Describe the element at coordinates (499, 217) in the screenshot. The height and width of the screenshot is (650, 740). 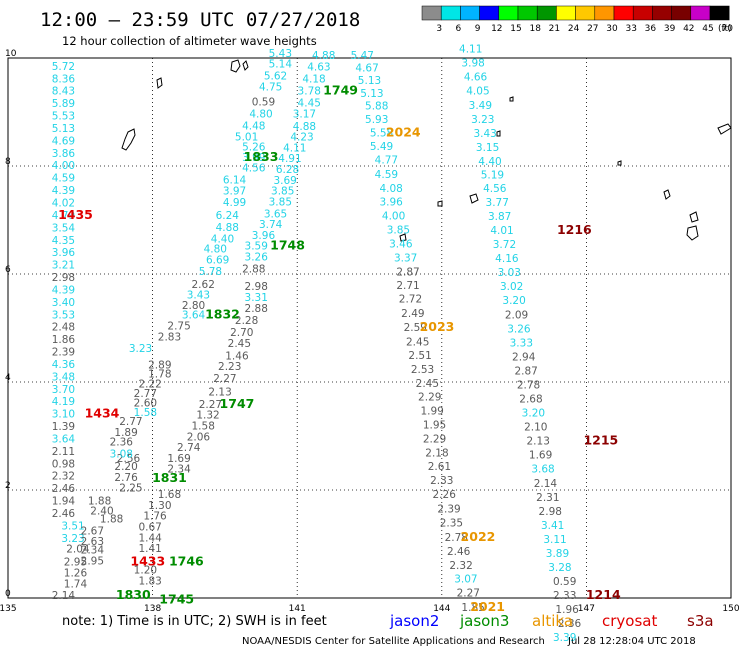
I see `swh-value: 3.87` at that location.